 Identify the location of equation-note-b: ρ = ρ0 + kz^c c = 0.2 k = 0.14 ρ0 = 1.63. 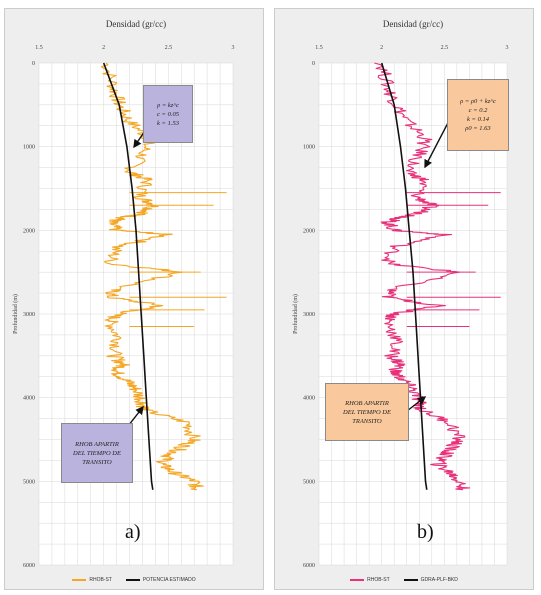
(478, 115).